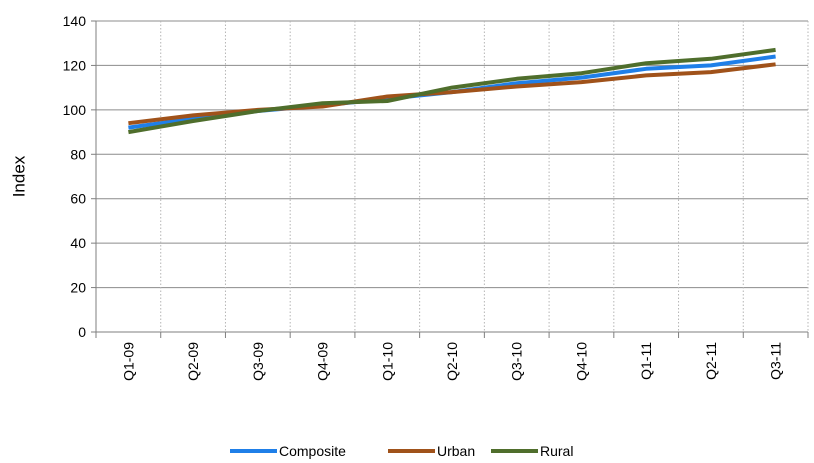  What do you see at coordinates (78, 243) in the screenshot?
I see `y-tick-label: 40` at bounding box center [78, 243].